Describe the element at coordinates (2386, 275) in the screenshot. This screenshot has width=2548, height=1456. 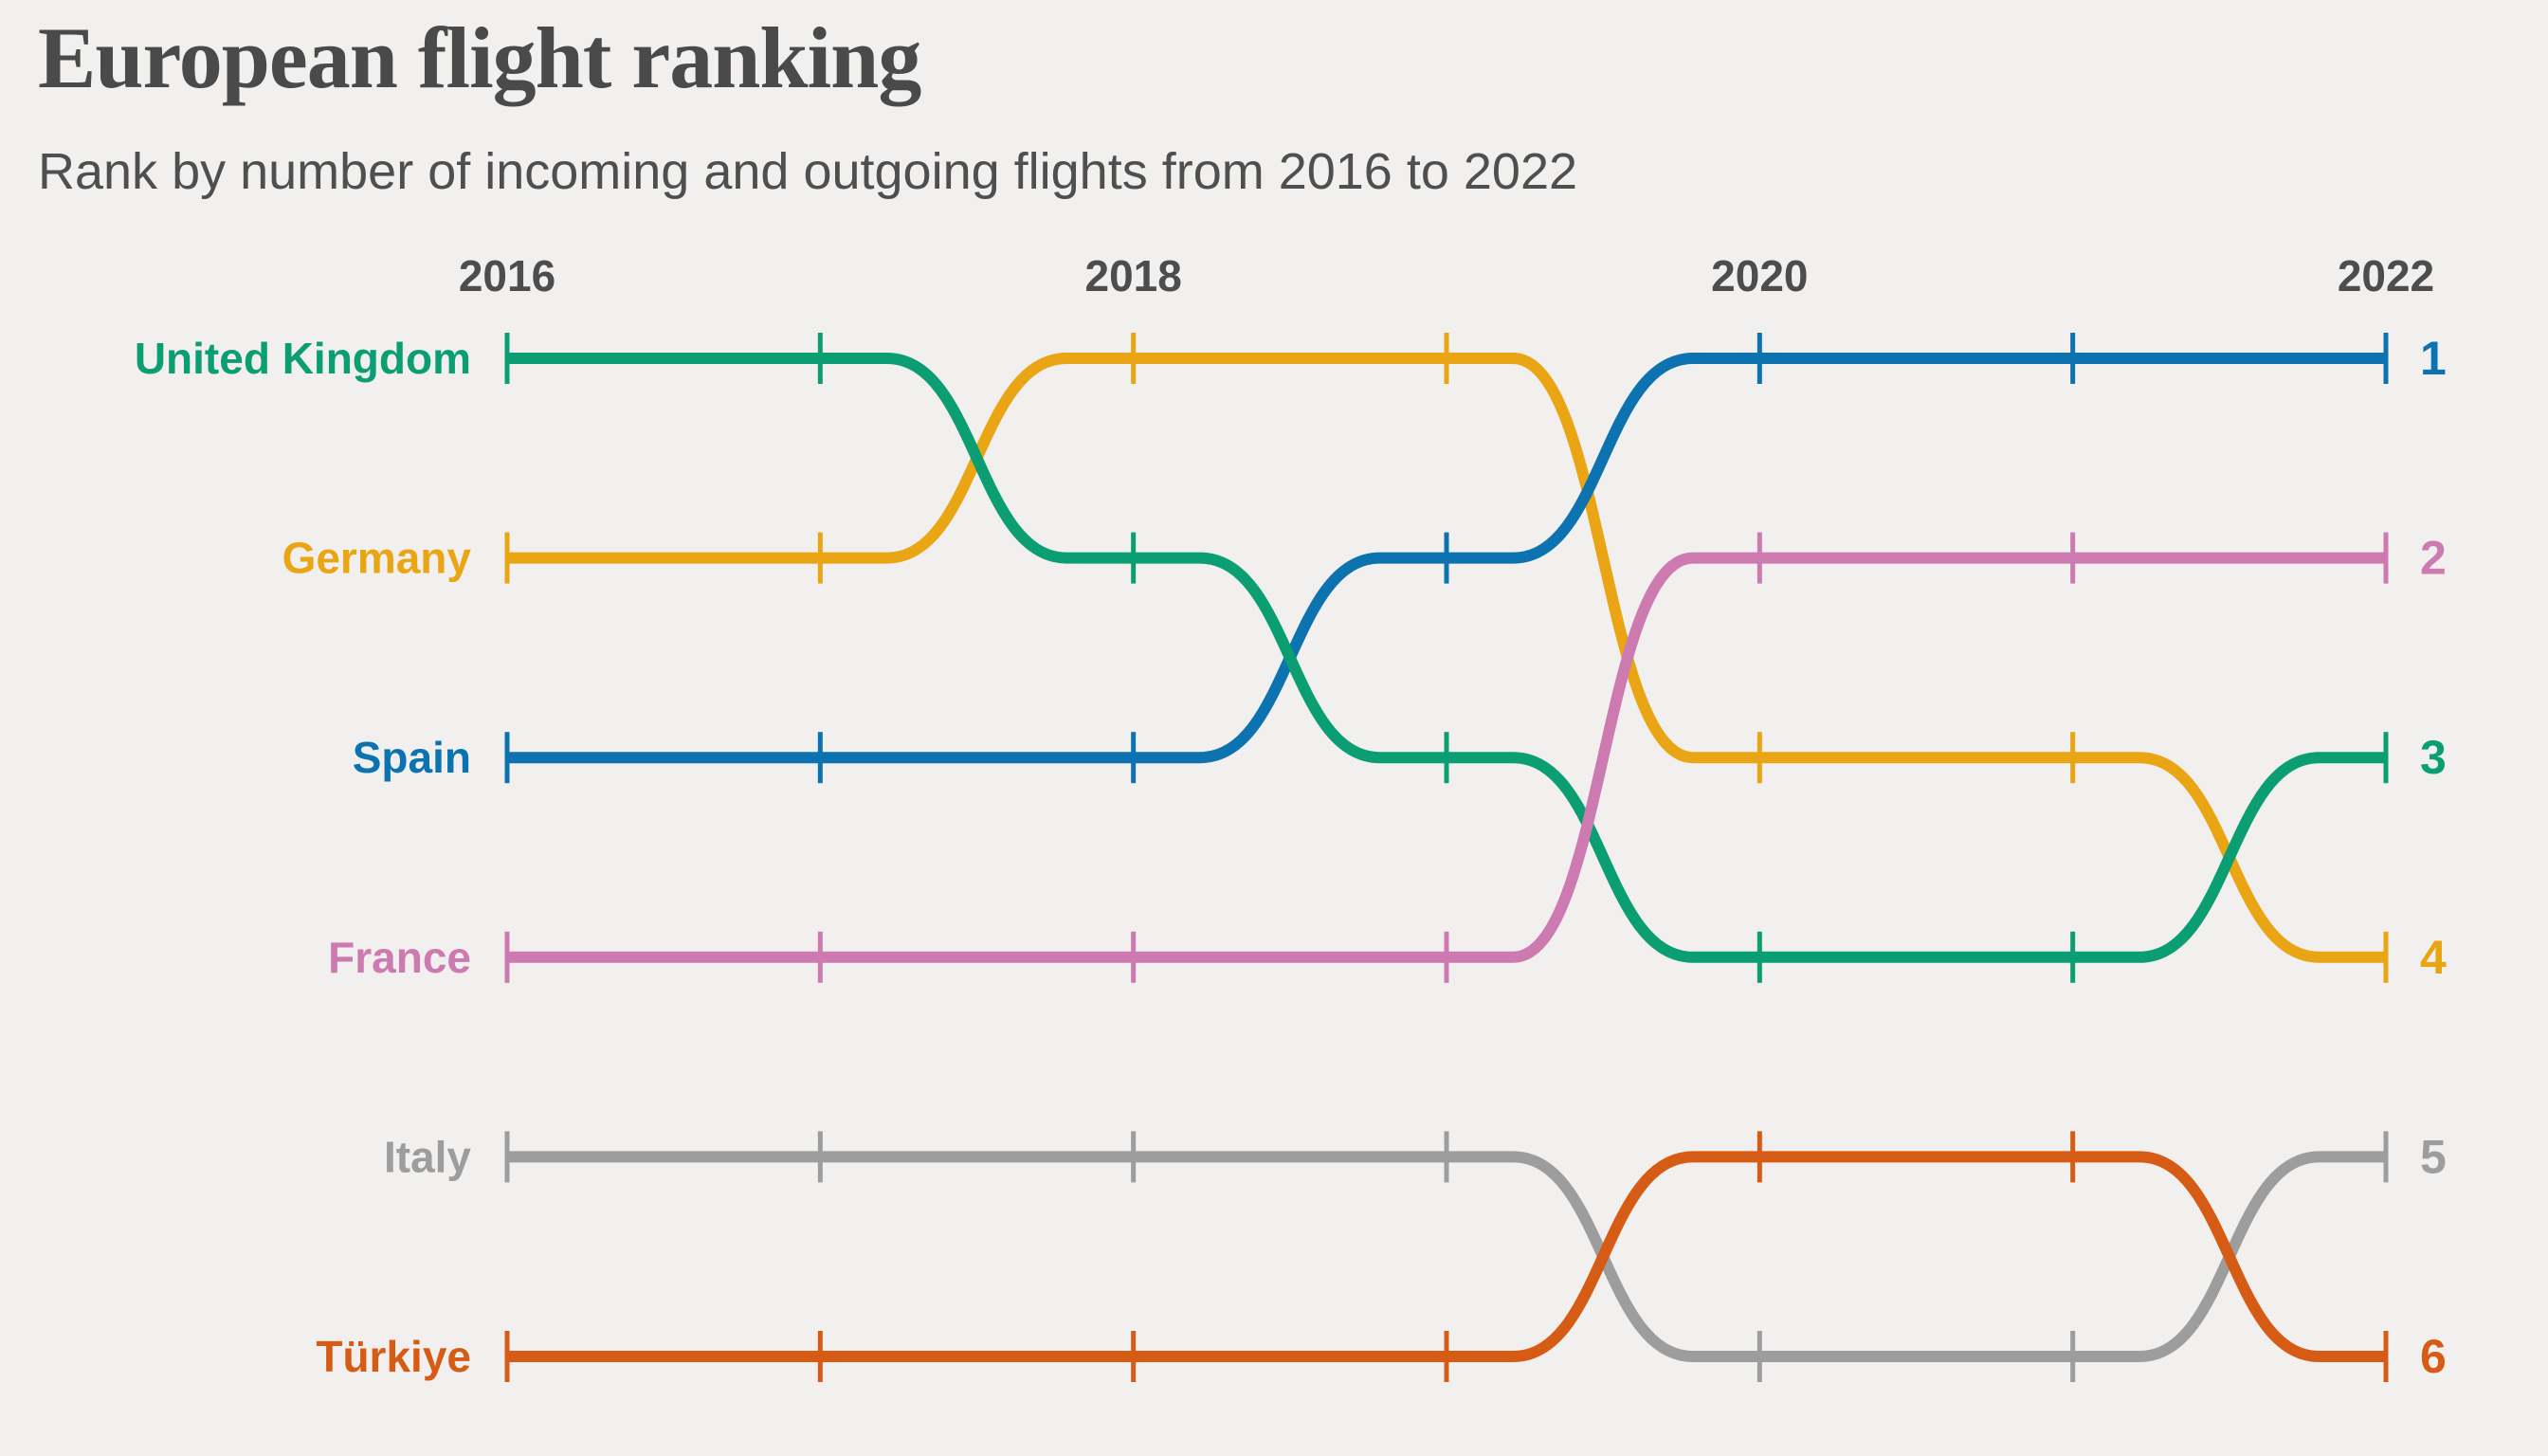
I see `year-axis-label: 2022` at that location.